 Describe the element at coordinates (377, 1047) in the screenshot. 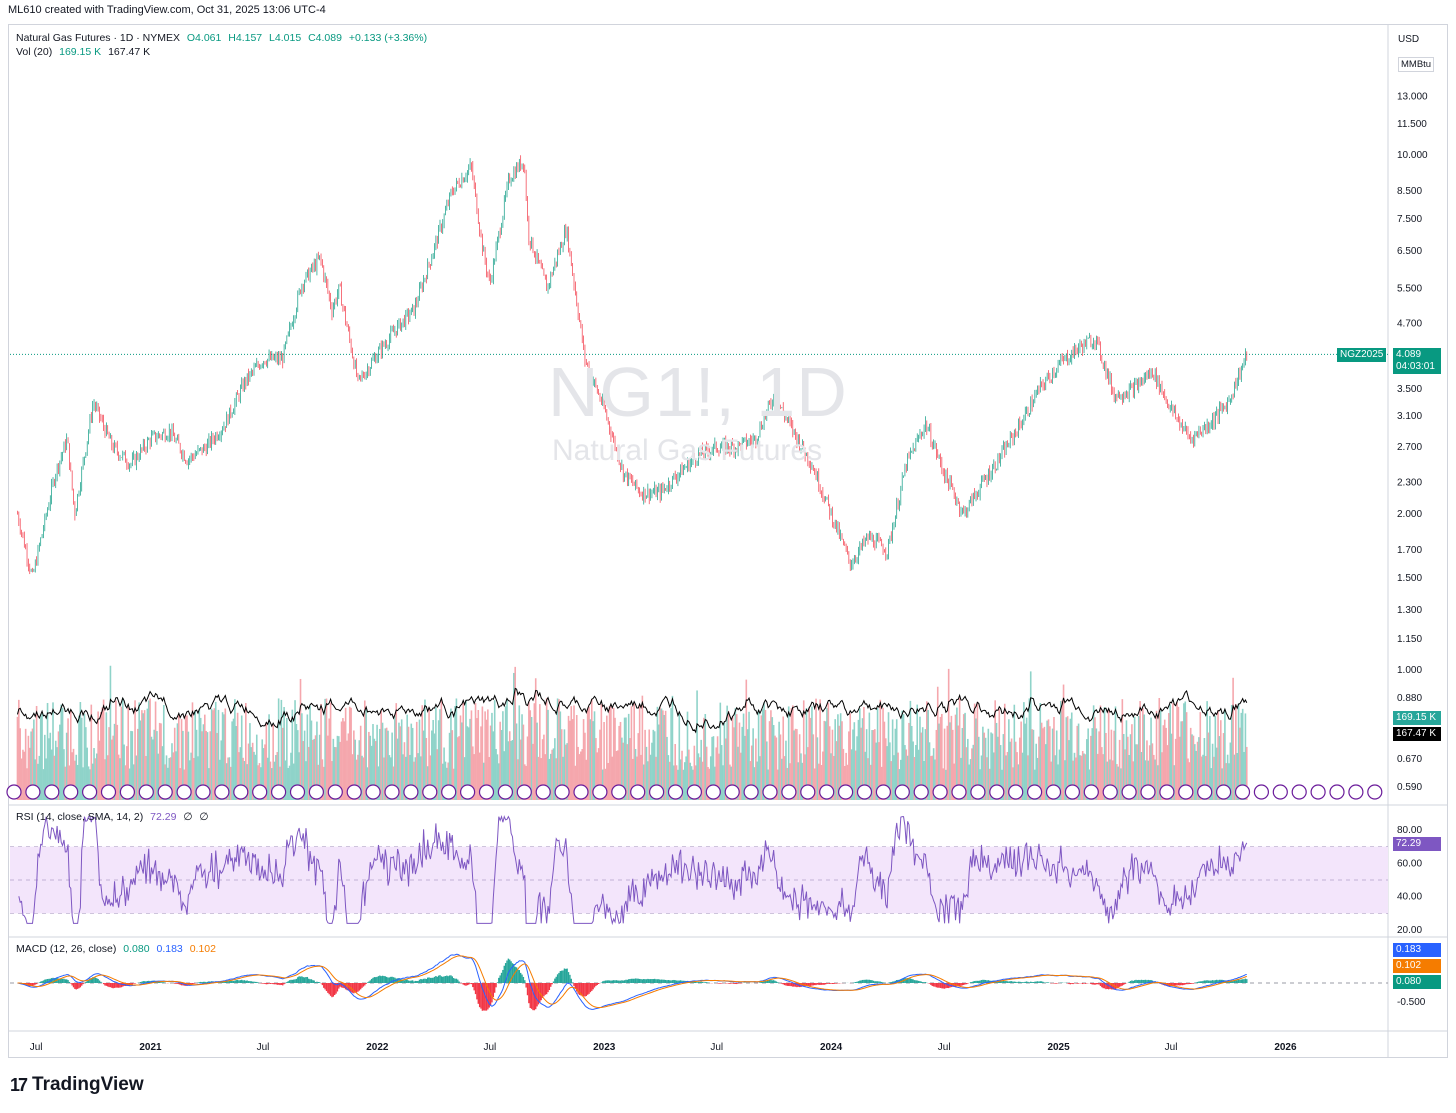

I see `time-tick-label: 2022` at that location.